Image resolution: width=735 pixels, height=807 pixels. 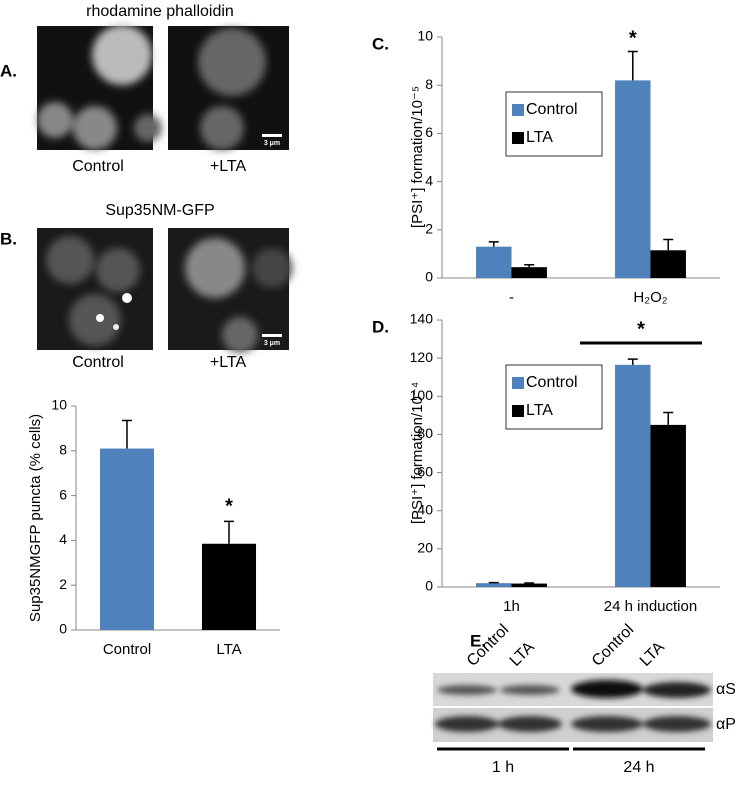 I want to click on panel-label: A., so click(x=8, y=70).